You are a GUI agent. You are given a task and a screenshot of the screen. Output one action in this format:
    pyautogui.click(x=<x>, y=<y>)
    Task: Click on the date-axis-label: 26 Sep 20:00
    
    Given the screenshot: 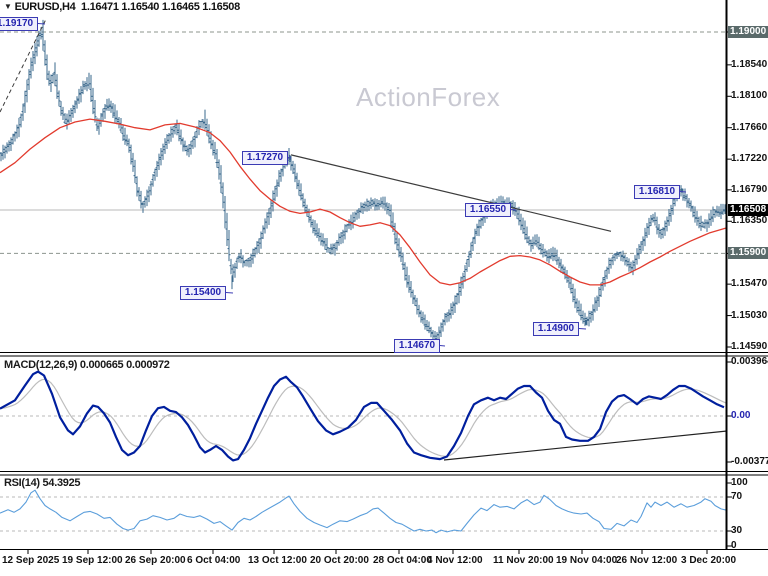 What is the action you would take?
    pyautogui.click(x=155, y=560)
    